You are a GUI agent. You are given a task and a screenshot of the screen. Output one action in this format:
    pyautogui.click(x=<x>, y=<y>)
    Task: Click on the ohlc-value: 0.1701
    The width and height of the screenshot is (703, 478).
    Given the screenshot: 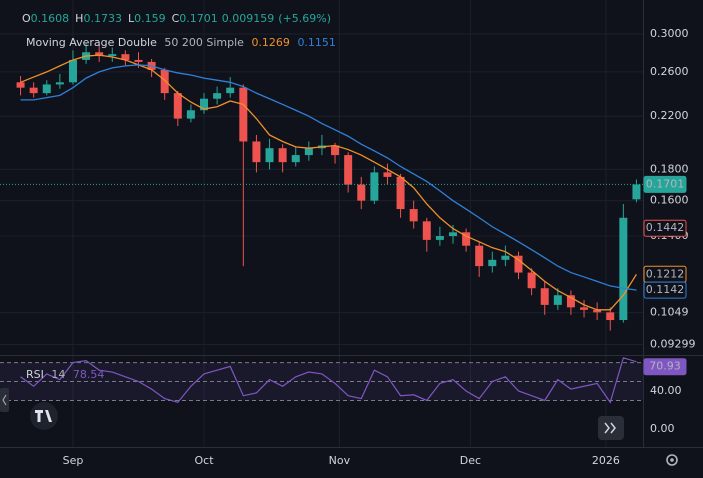 What is the action you would take?
    pyautogui.click(x=198, y=18)
    